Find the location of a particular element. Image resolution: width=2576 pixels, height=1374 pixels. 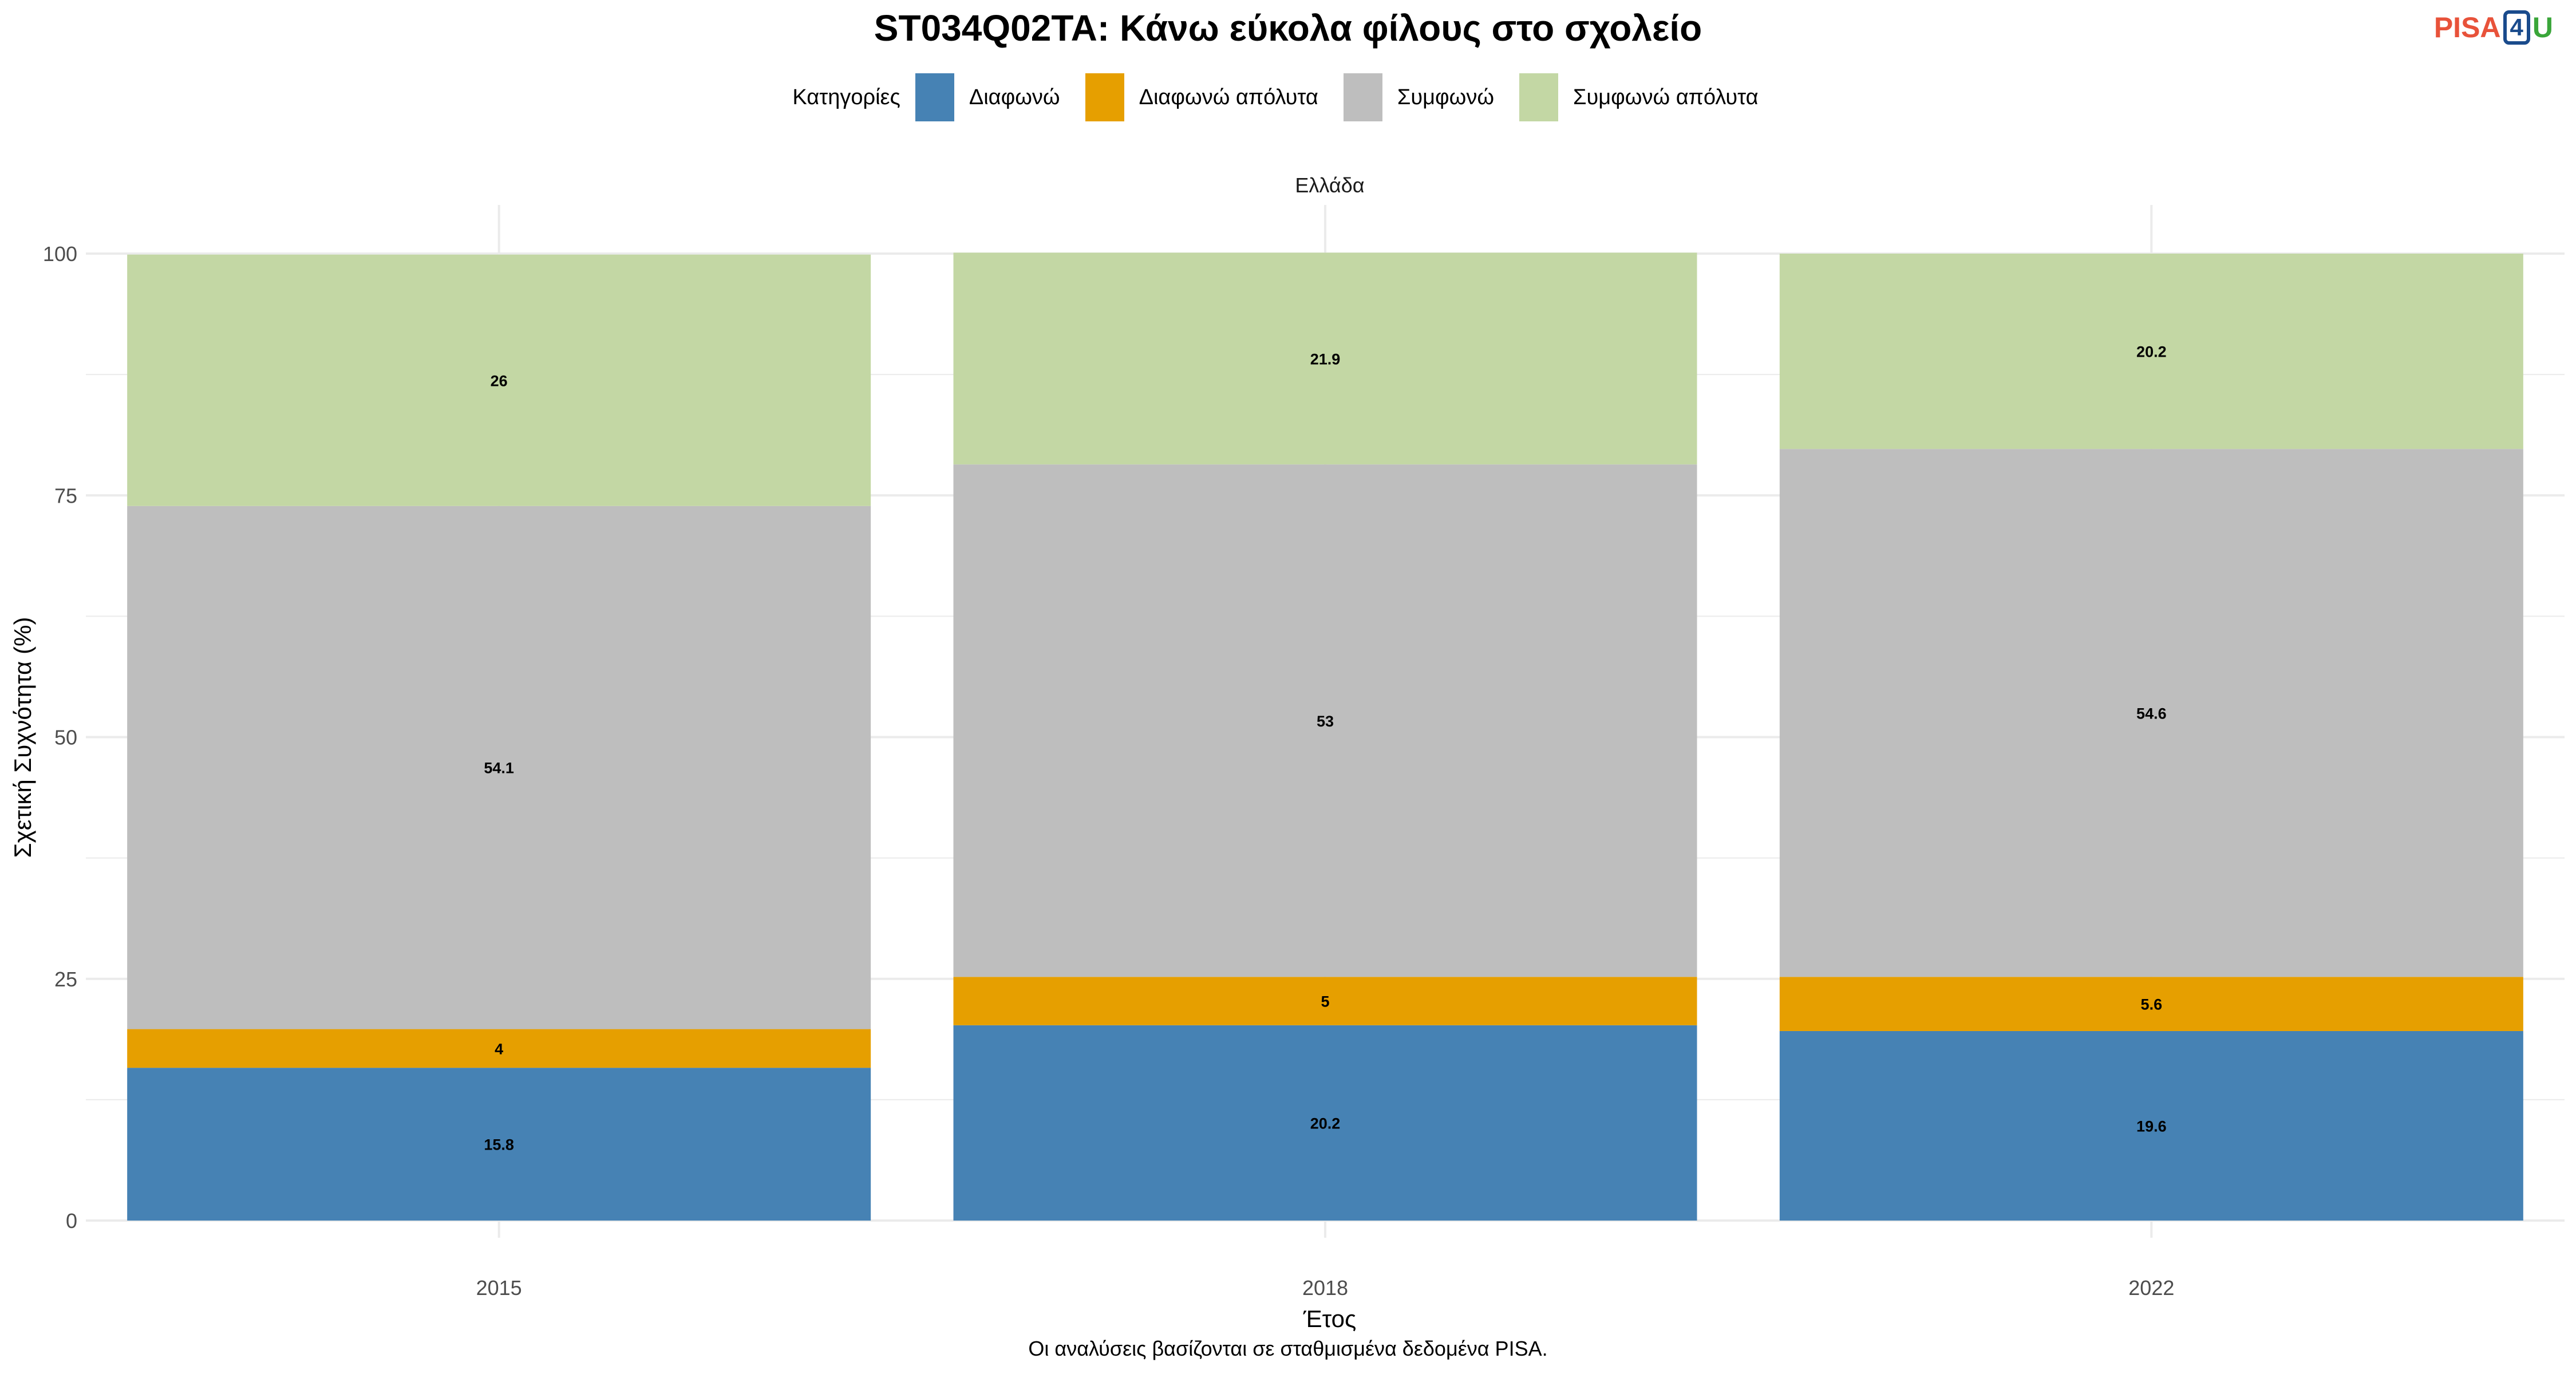

facet-label: Ελλάδα is located at coordinates (1329, 185).